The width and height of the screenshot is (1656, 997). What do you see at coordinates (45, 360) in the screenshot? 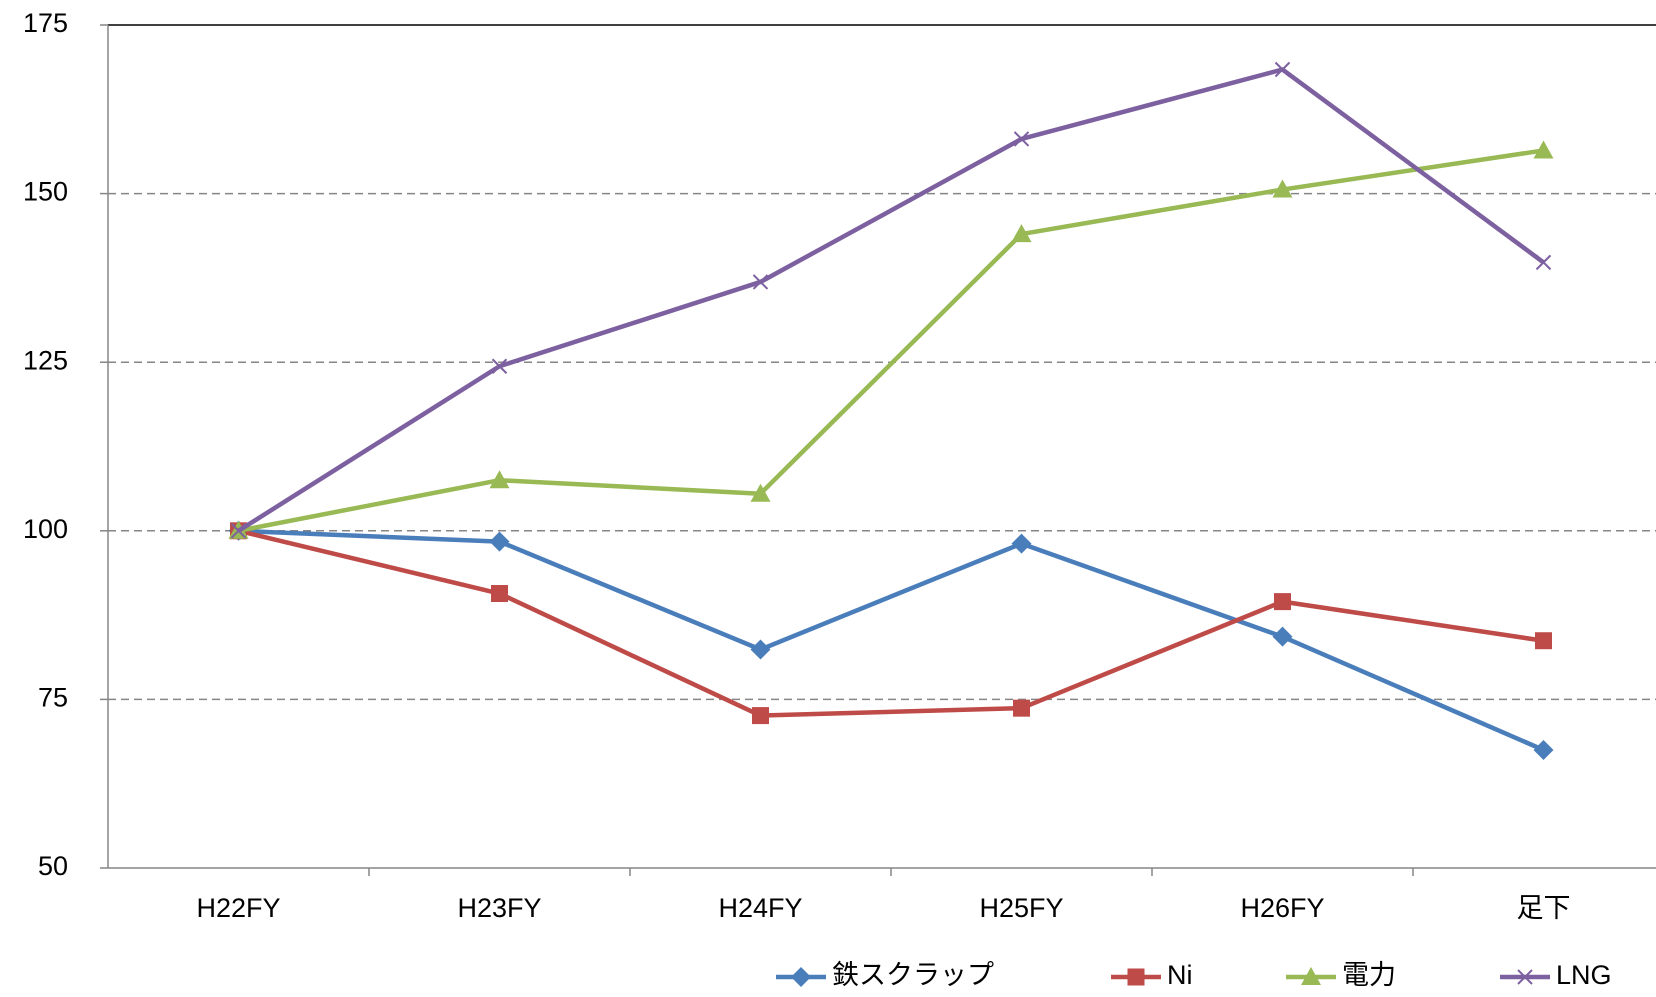
I see `y-tick-label: 125` at bounding box center [45, 360].